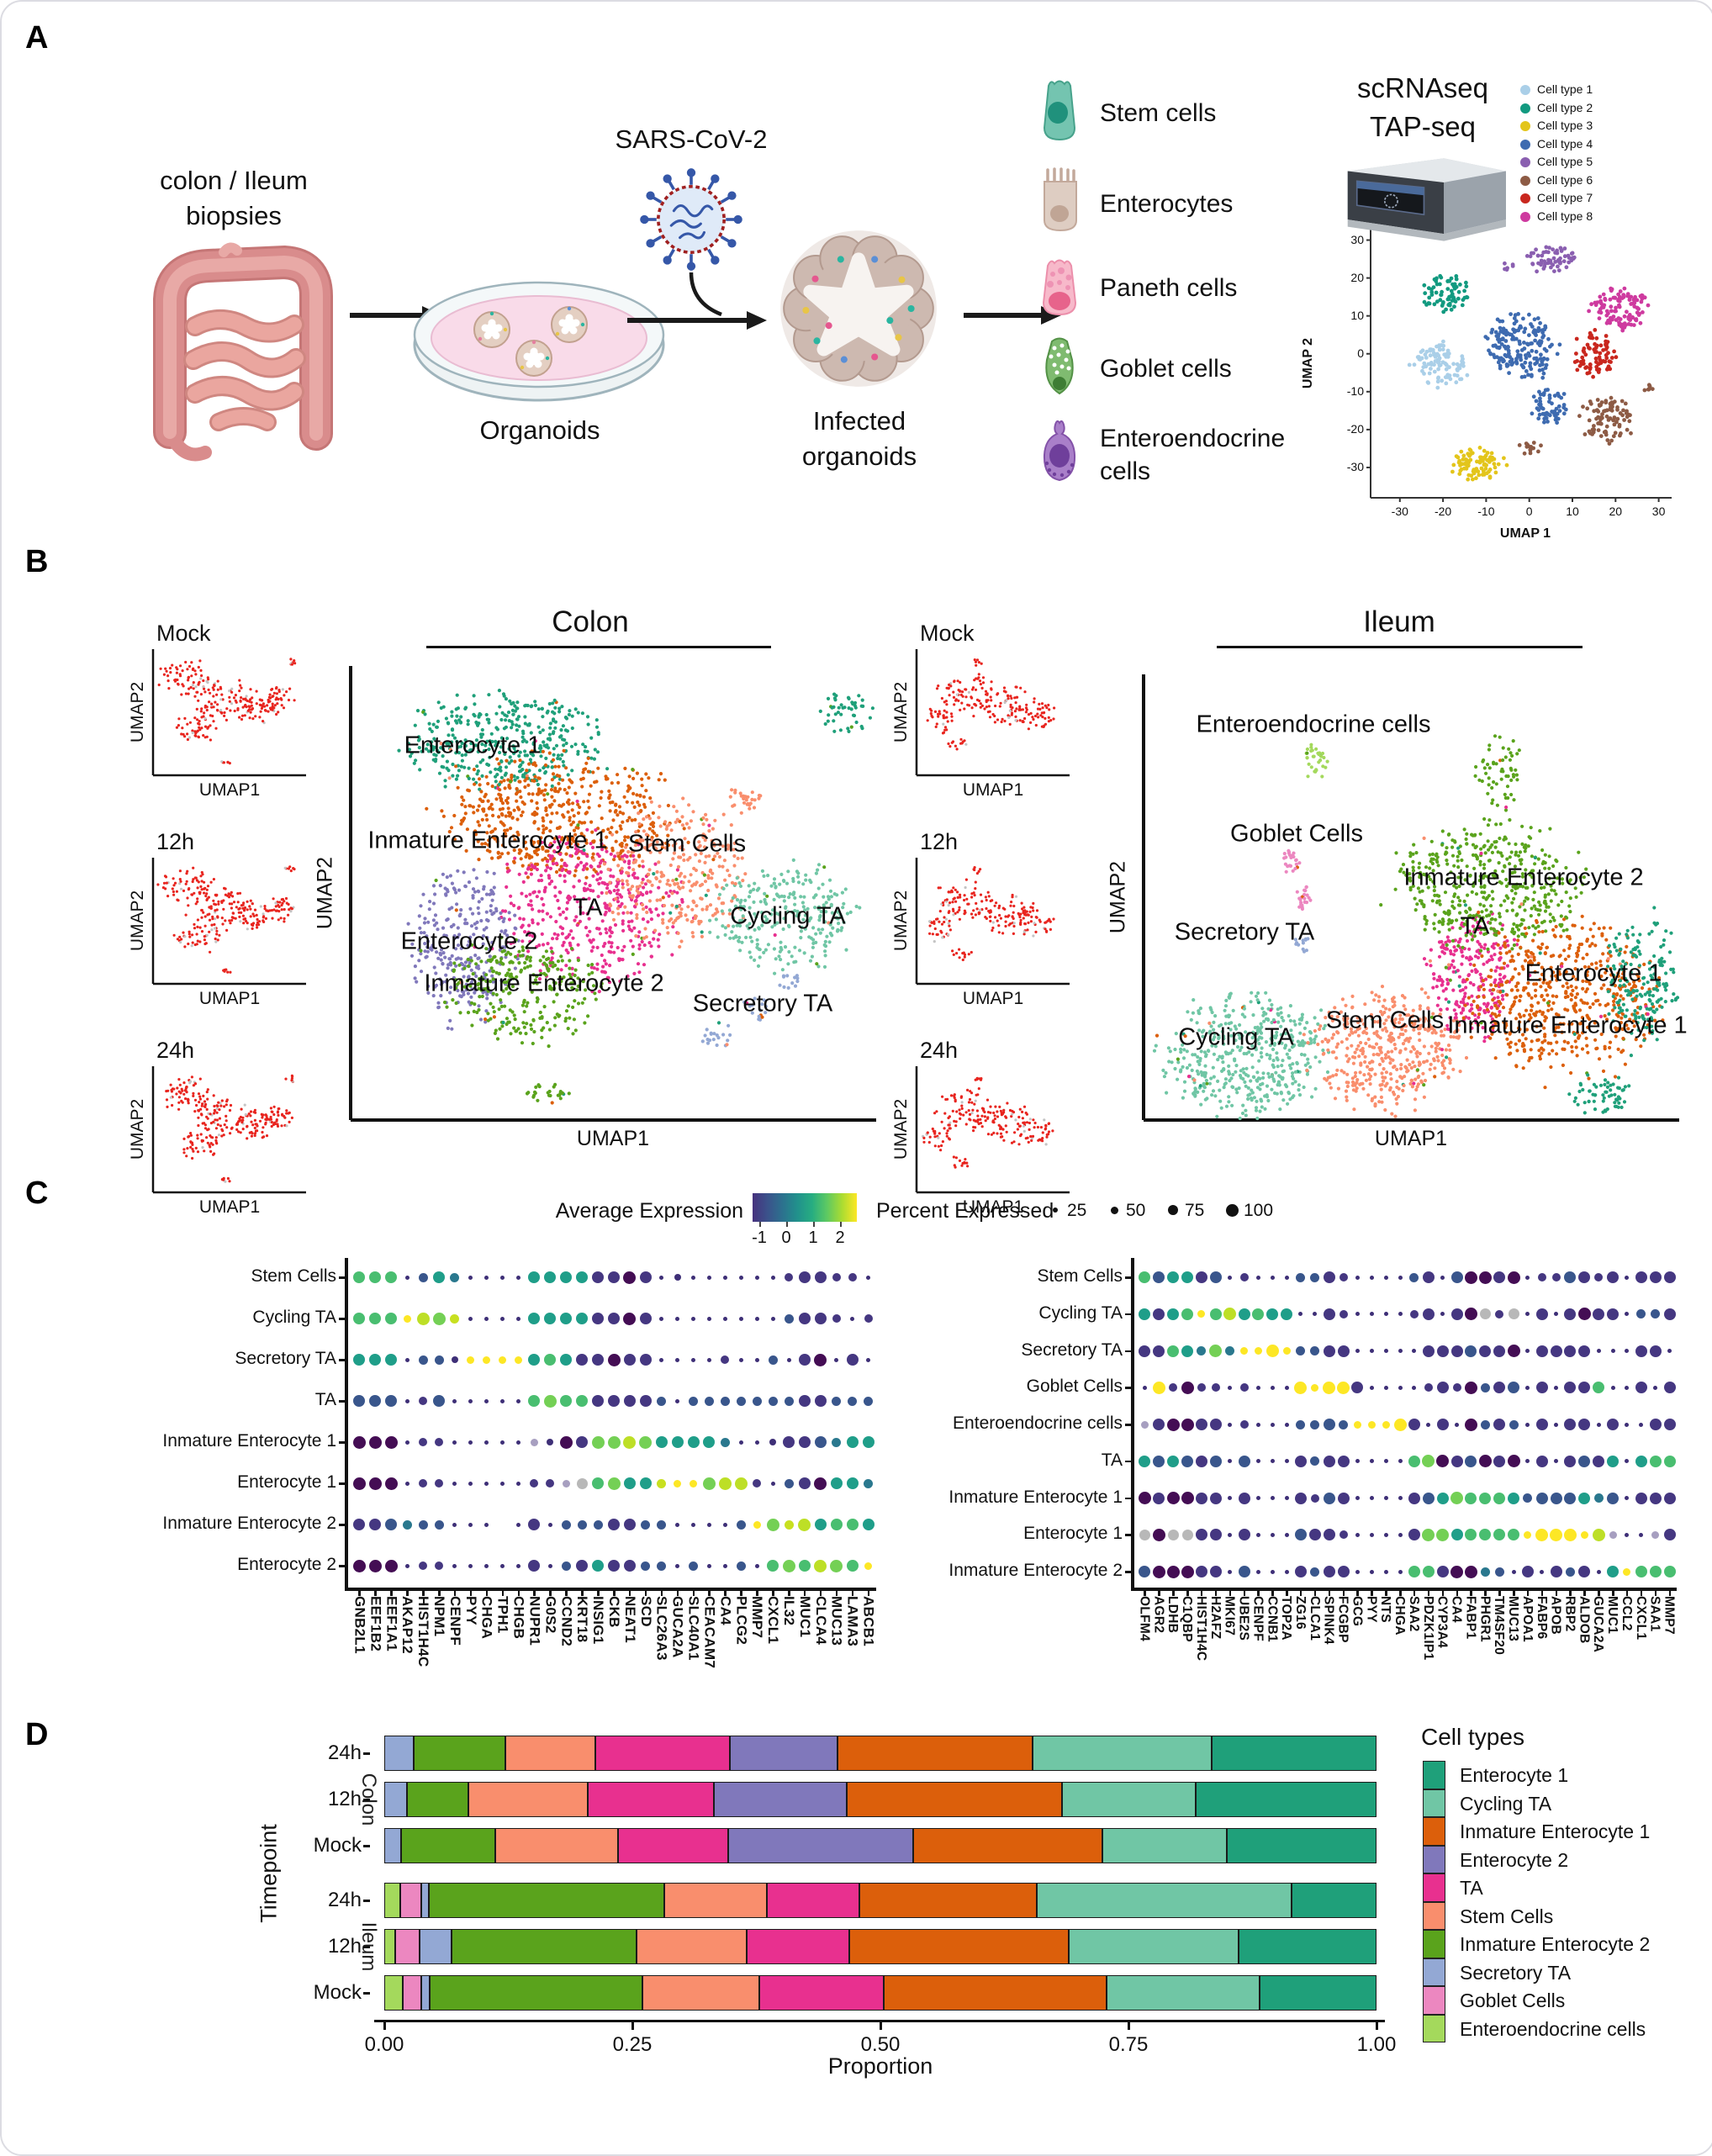 This screenshot has height=2156, width=1712. What do you see at coordinates (1529, 511) in the screenshot?
I see `axis-tick-label: 0` at bounding box center [1529, 511].